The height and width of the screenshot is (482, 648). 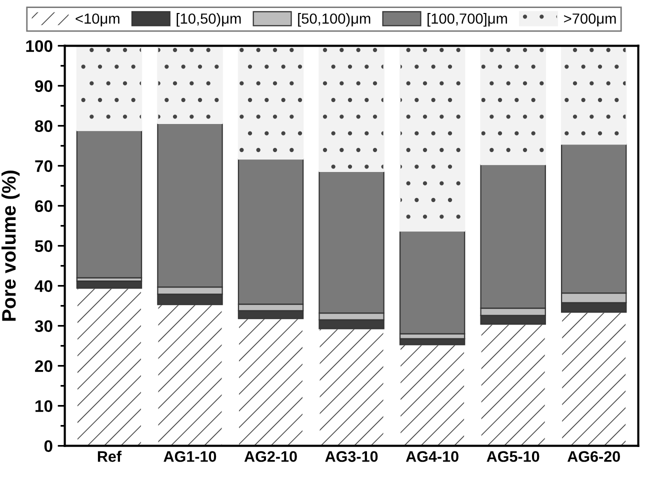 I want to click on x-tick-label: AG4-10, so click(x=432, y=456).